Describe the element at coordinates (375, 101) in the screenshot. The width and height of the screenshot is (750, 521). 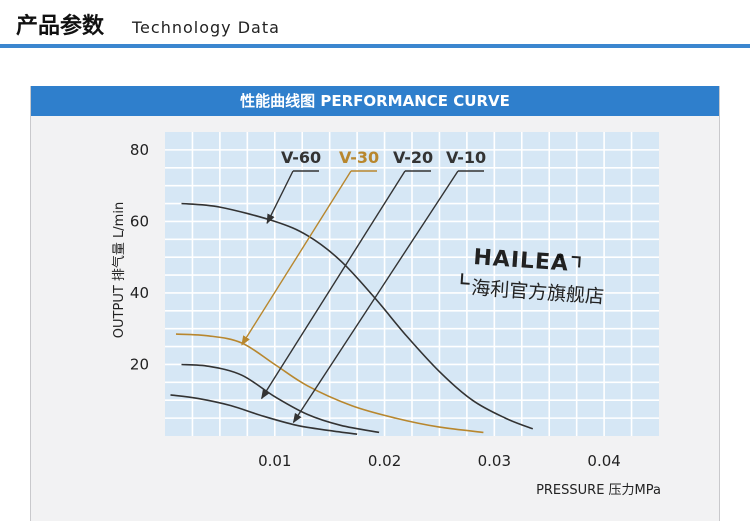
I see `chart-title: 性能曲线图 PERFORMANCE CURVE` at that location.